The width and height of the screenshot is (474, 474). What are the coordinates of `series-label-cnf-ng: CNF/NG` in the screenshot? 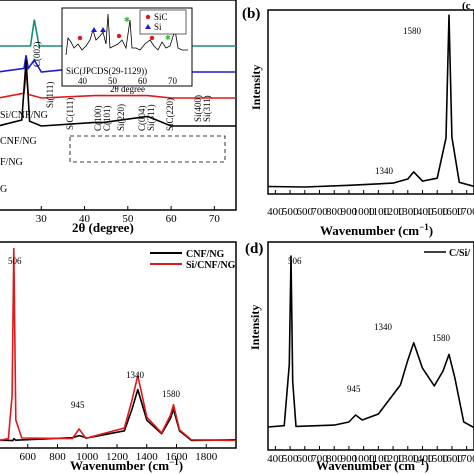 It's located at (18, 141).